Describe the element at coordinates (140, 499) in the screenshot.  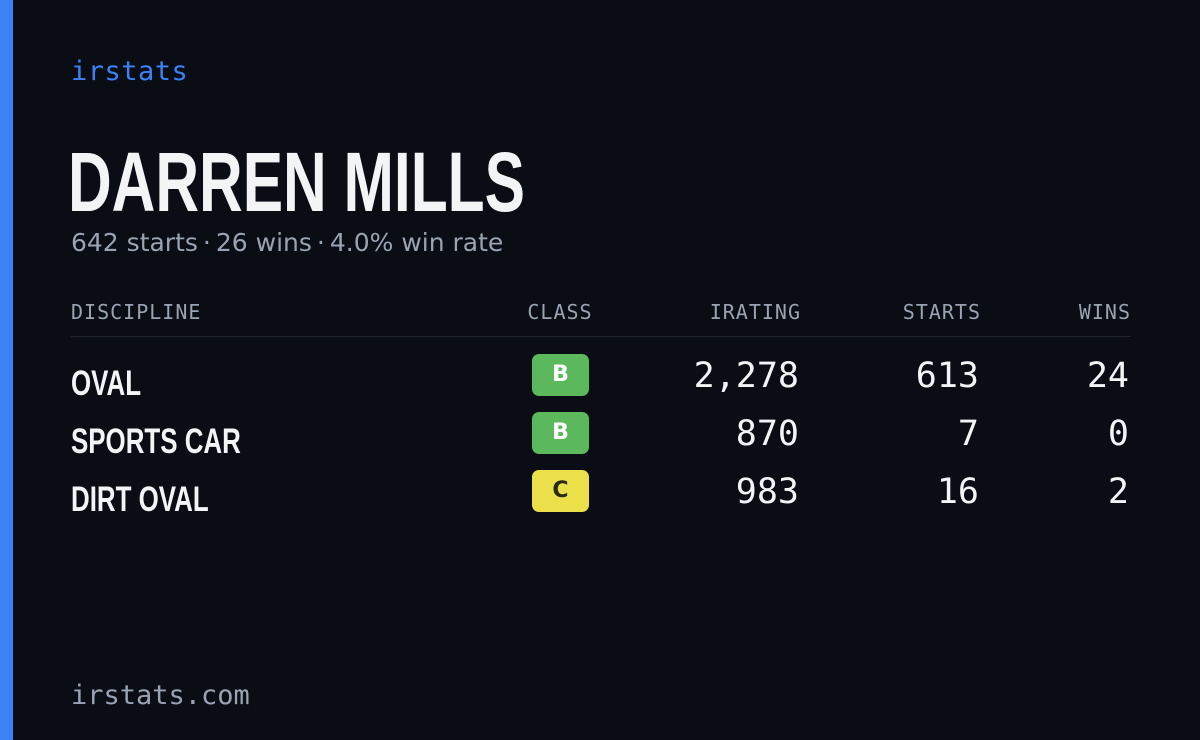
I see `discipline-name: DIRT OVAL` at that location.